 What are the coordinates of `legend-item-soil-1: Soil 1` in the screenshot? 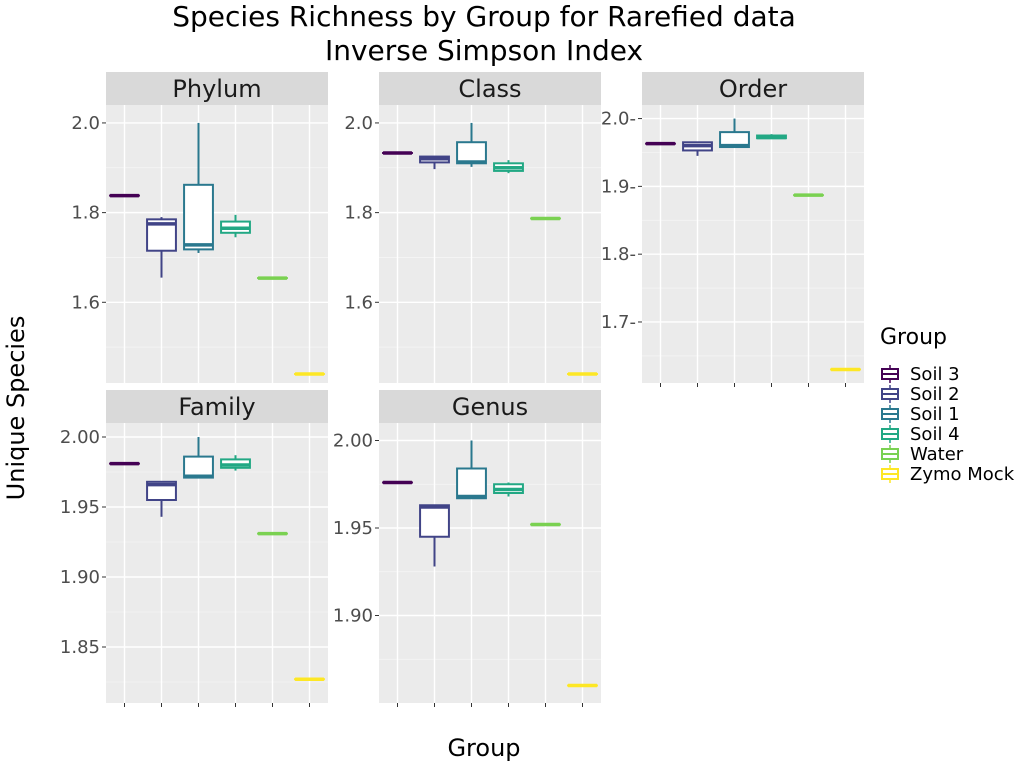 It's located at (920, 414).